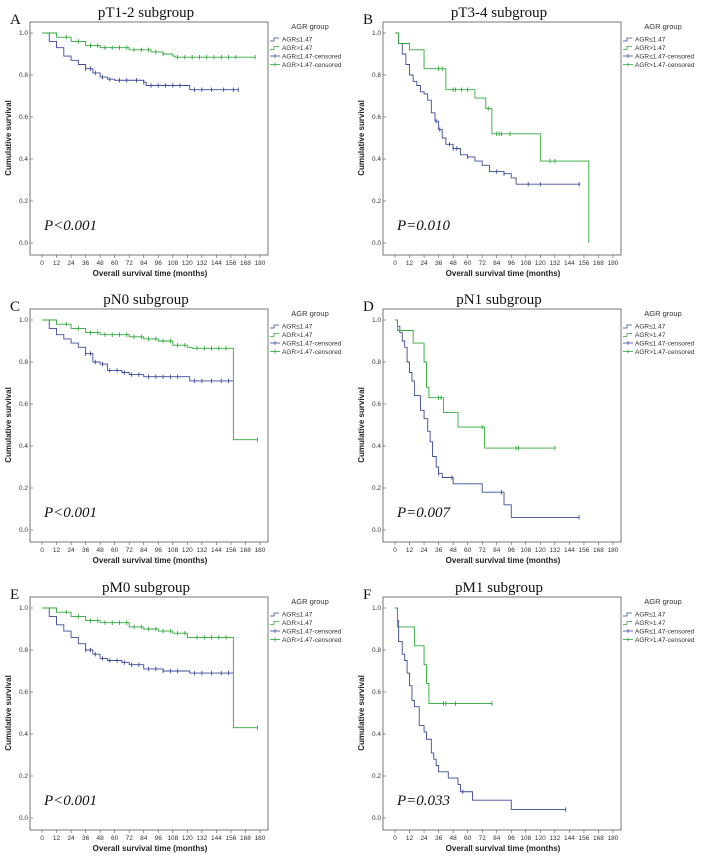  Describe the element at coordinates (15, 20) in the screenshot. I see `panel-letter: A` at that location.